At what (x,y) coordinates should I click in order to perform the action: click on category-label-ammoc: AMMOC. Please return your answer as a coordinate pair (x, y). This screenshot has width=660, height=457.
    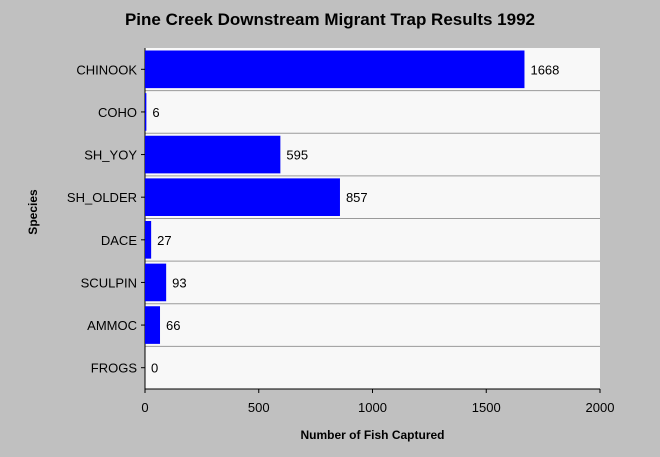
    Looking at the image, I should click on (112, 325).